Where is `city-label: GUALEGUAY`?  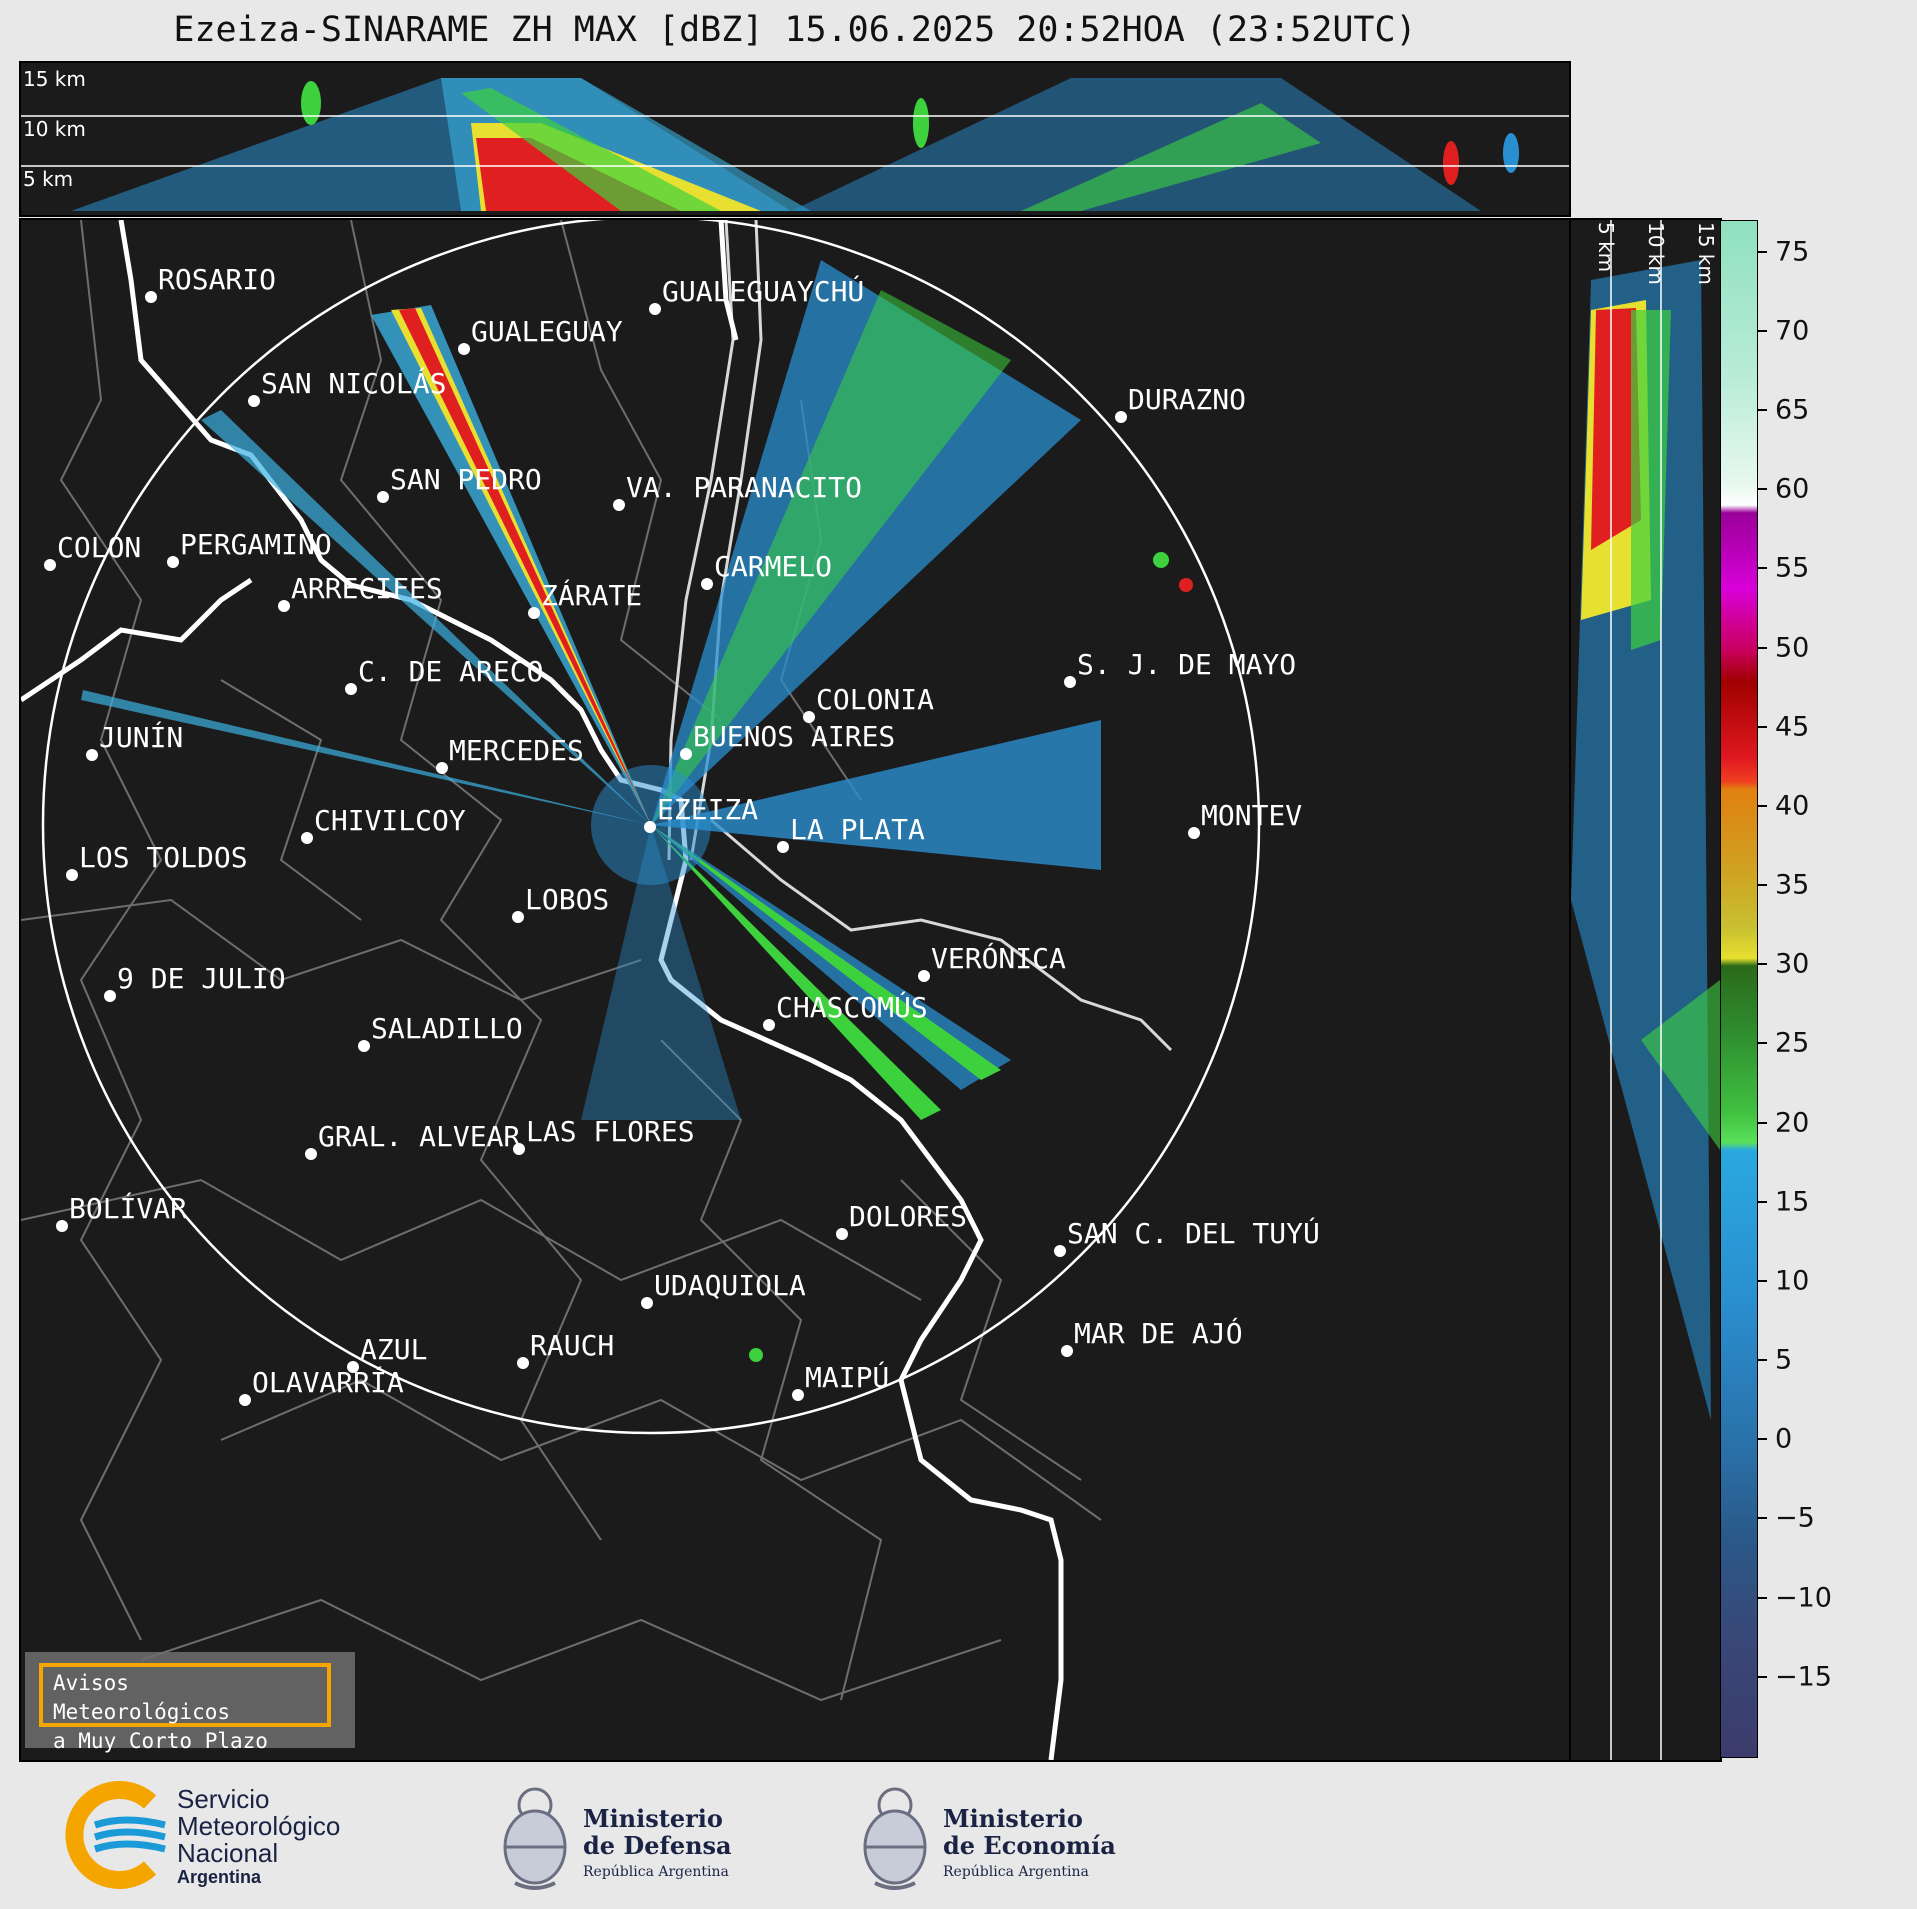
city-label: GUALEGUAY is located at coordinates (547, 331).